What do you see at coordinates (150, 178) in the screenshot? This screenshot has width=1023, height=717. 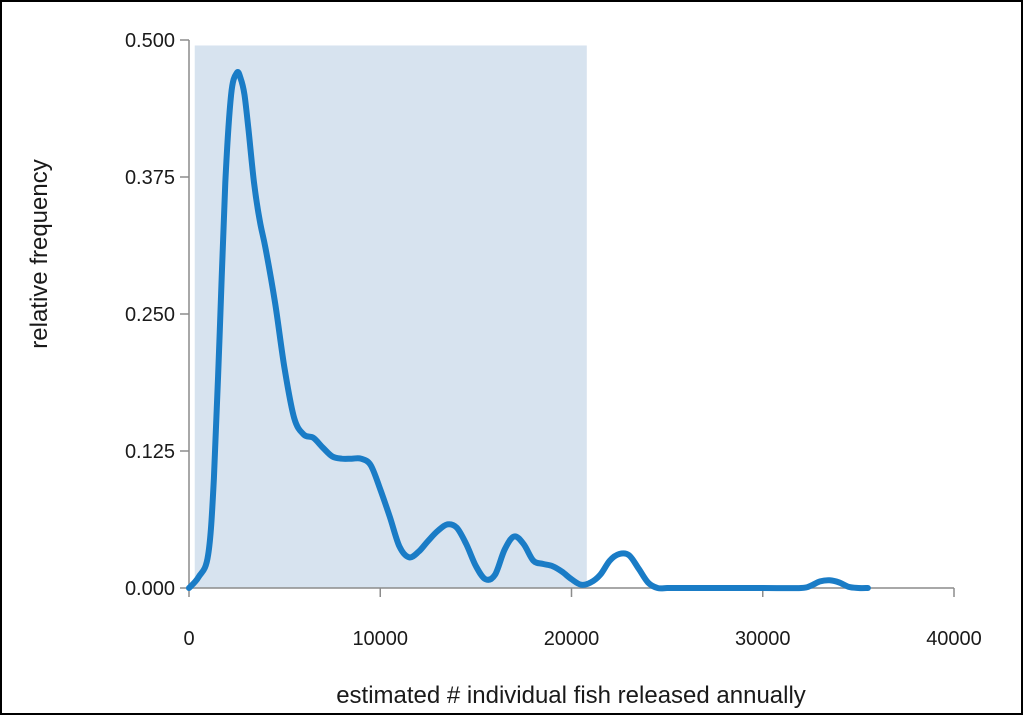 I see `y-tick-label: 0.375` at bounding box center [150, 178].